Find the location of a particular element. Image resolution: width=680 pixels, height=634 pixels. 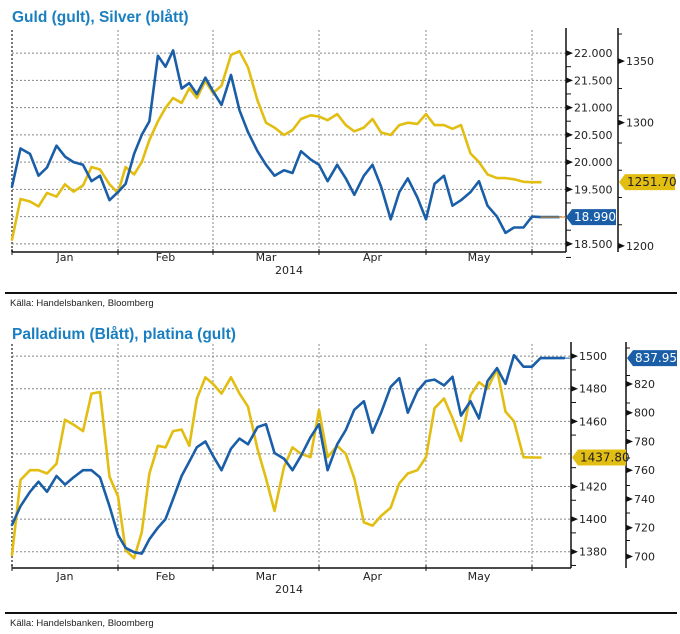

platinum-last-value-label-bg is located at coordinates (599, 457).